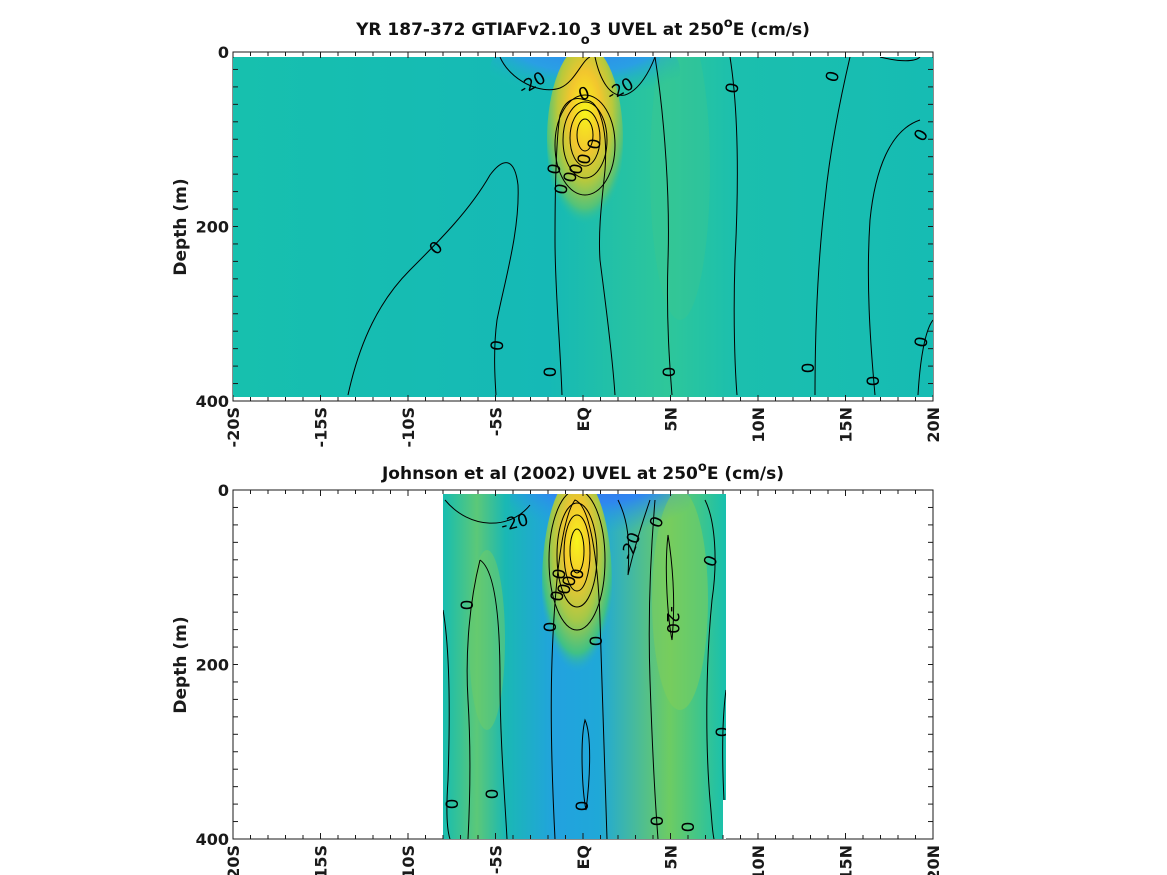  What do you see at coordinates (680, 602) in the screenshot?
I see `panel-bottom-n-band` at bounding box center [680, 602].